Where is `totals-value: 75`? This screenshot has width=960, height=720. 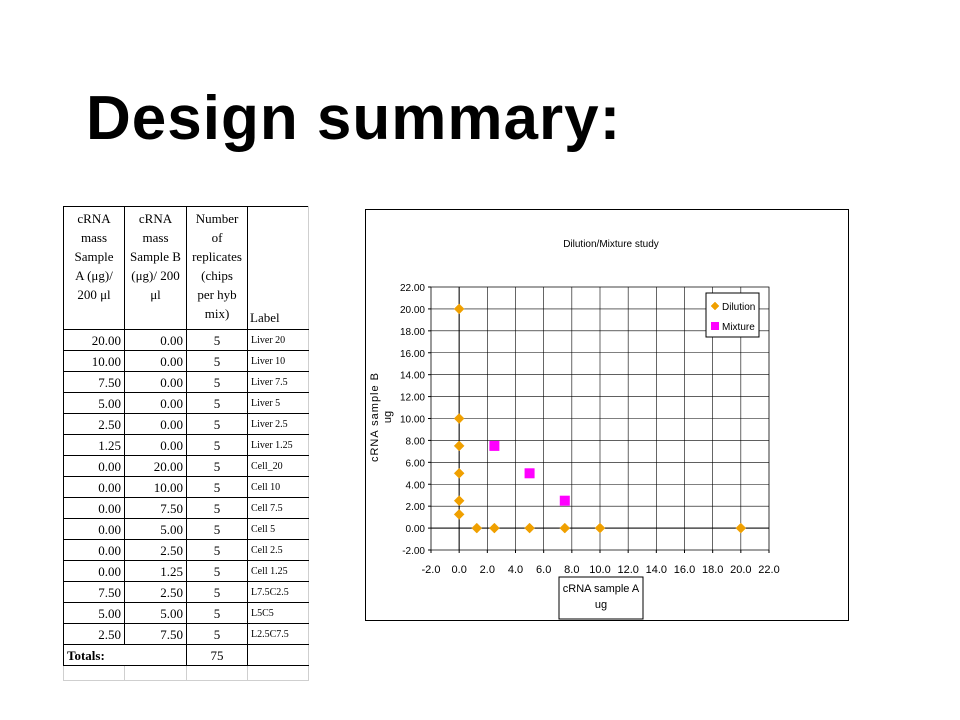 totals-value: 75 is located at coordinates (217, 655).